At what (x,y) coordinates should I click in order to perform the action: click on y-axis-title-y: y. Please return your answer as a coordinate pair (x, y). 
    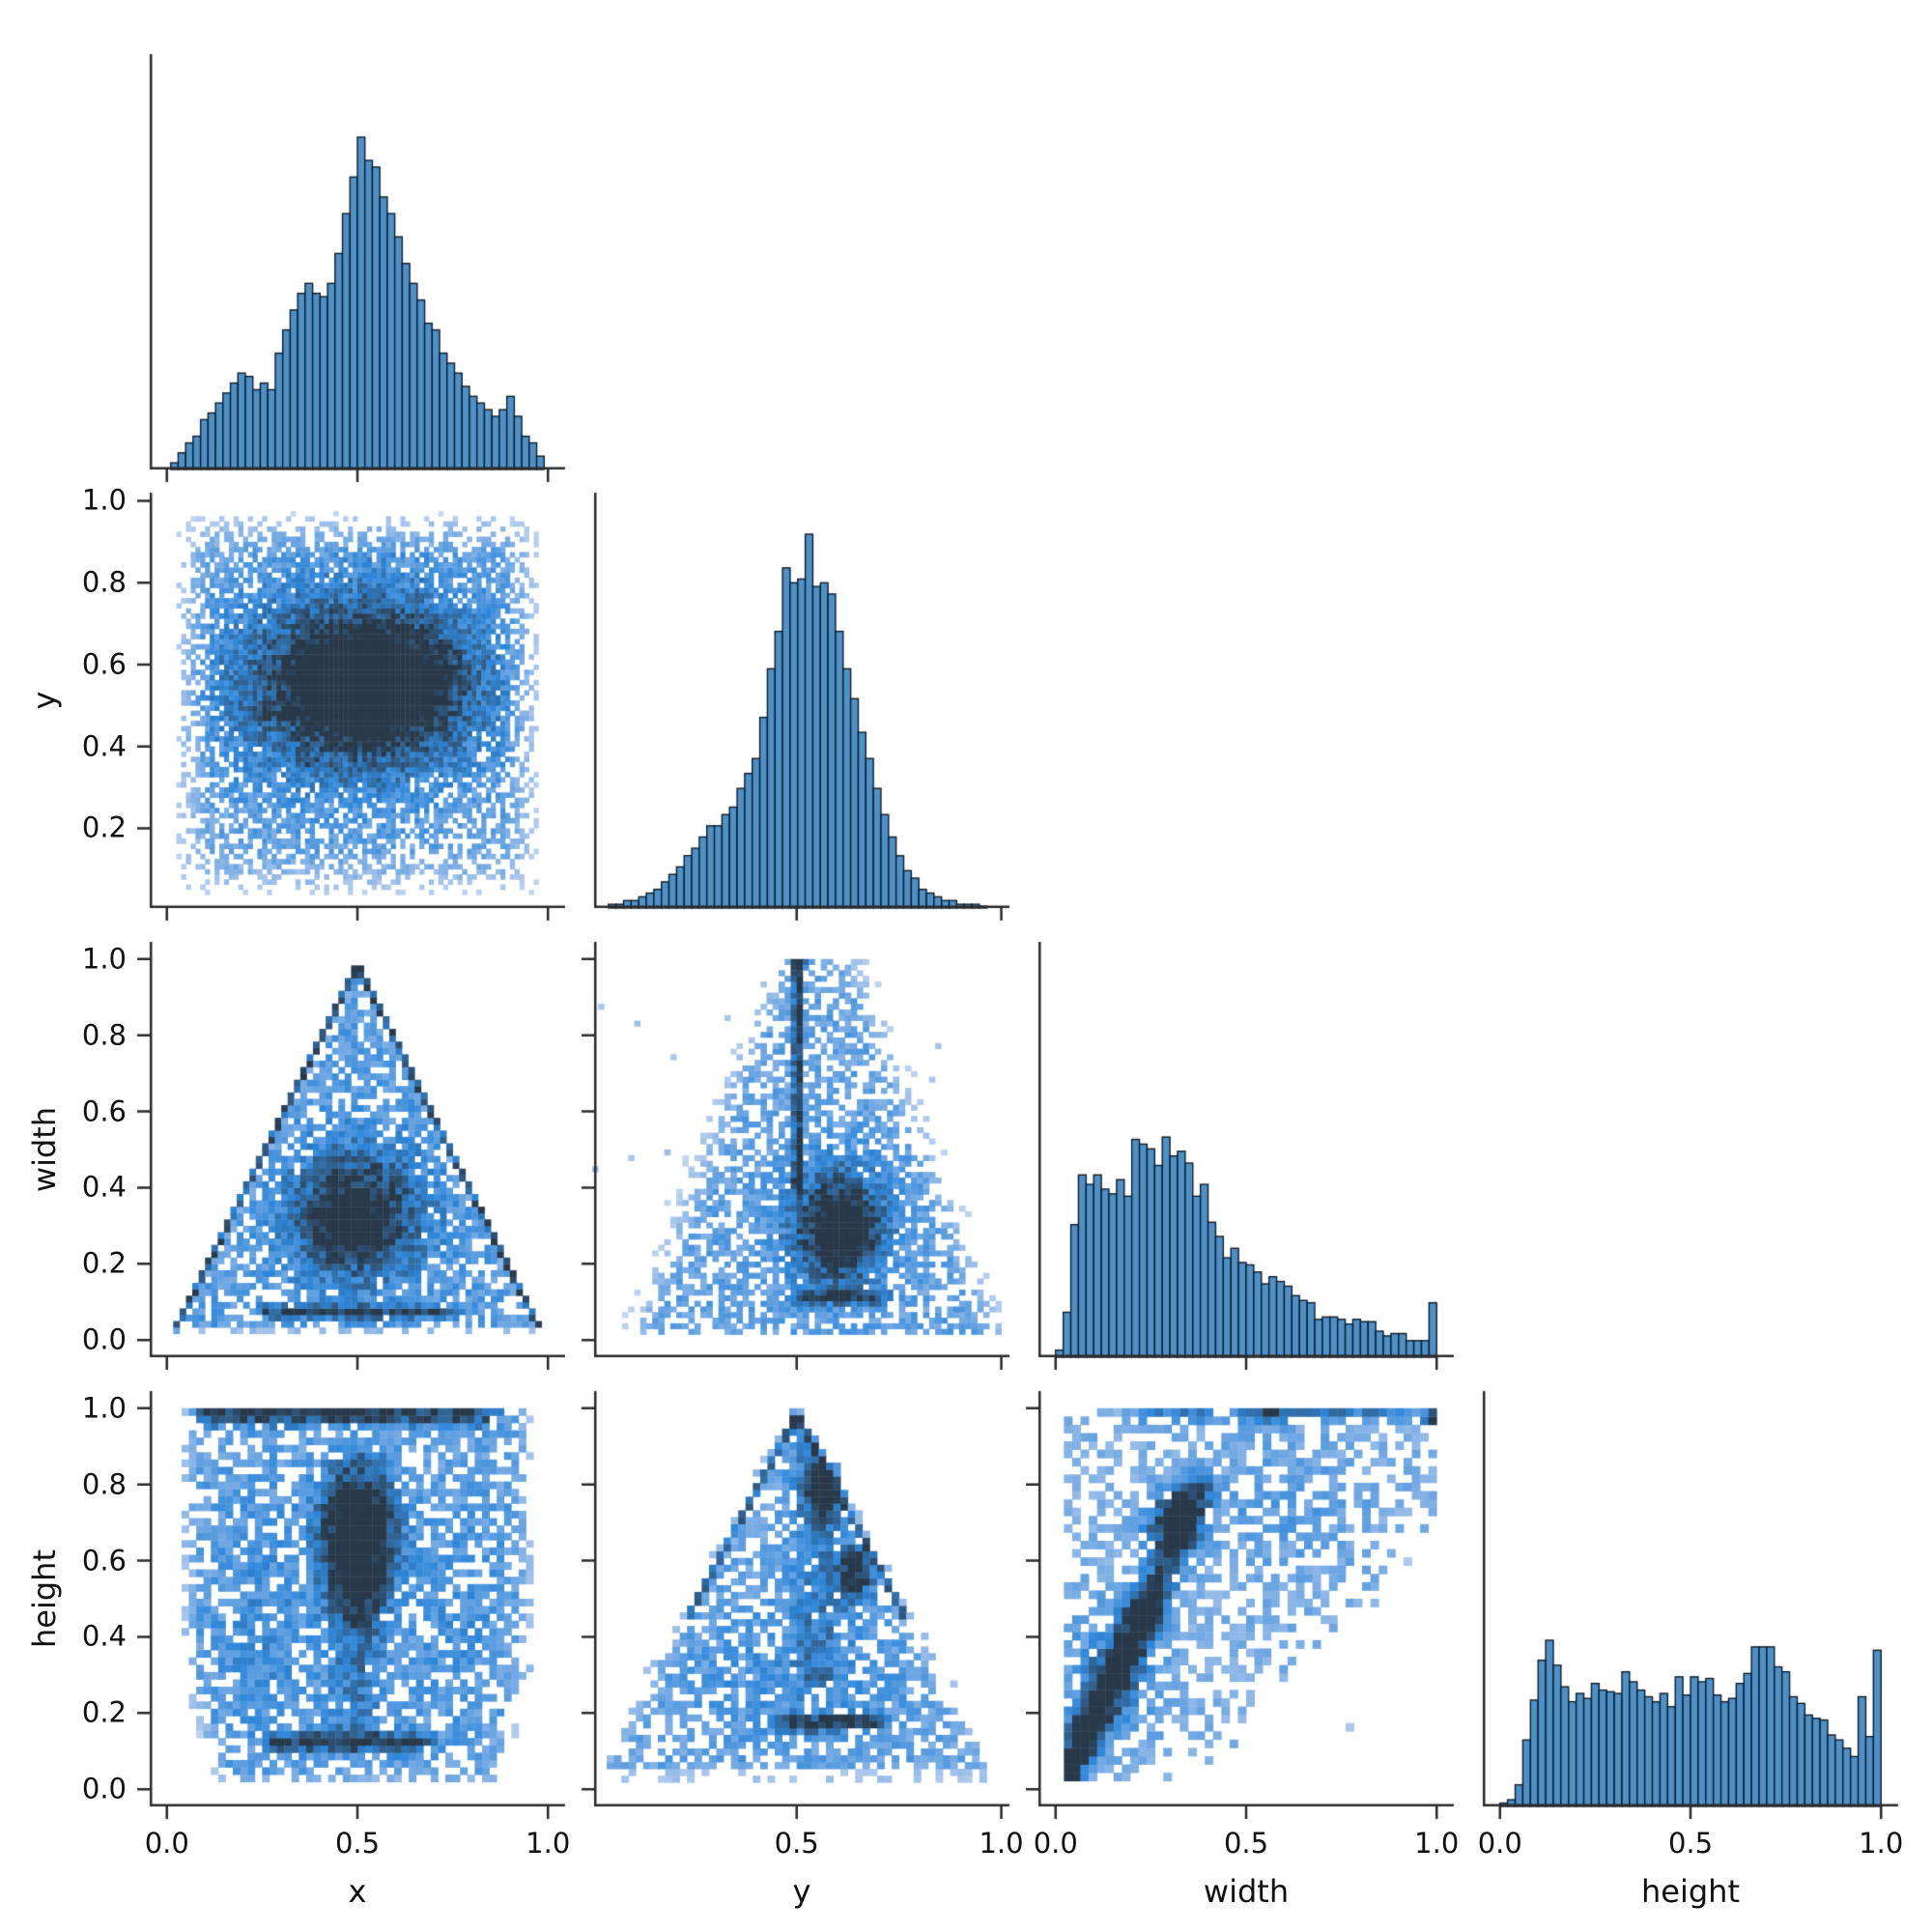
    Looking at the image, I should click on (44, 700).